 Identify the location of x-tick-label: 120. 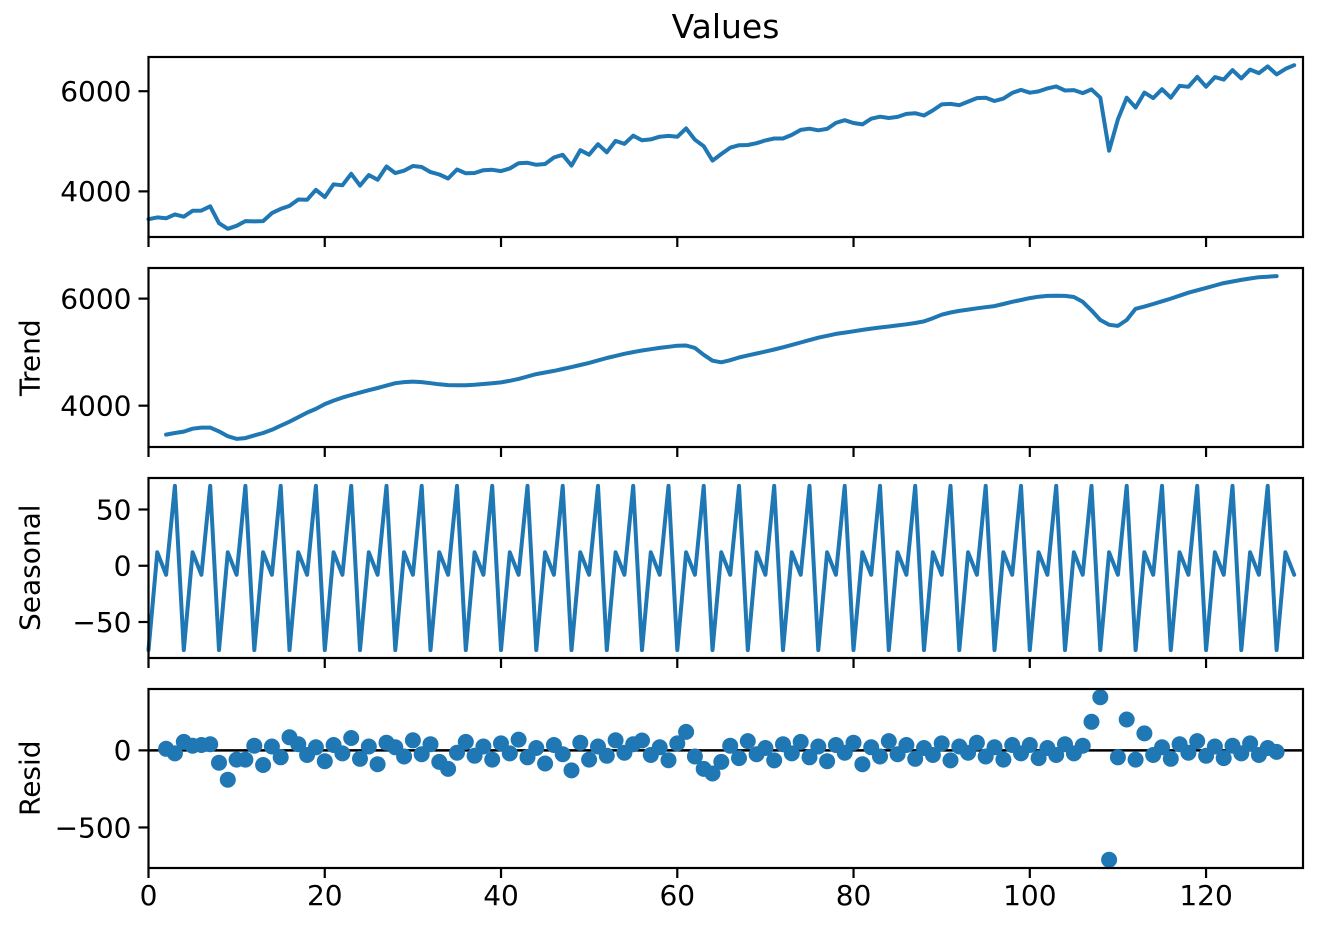
(1205, 895).